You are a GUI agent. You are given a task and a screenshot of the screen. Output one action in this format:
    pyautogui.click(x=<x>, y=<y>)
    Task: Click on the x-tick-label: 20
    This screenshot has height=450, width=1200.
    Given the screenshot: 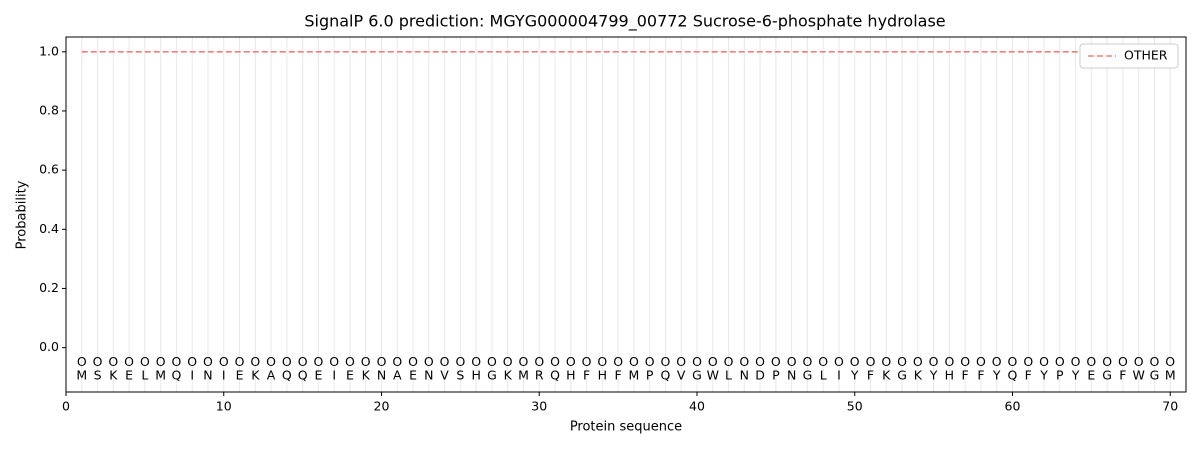 What is the action you would take?
    pyautogui.click(x=382, y=406)
    